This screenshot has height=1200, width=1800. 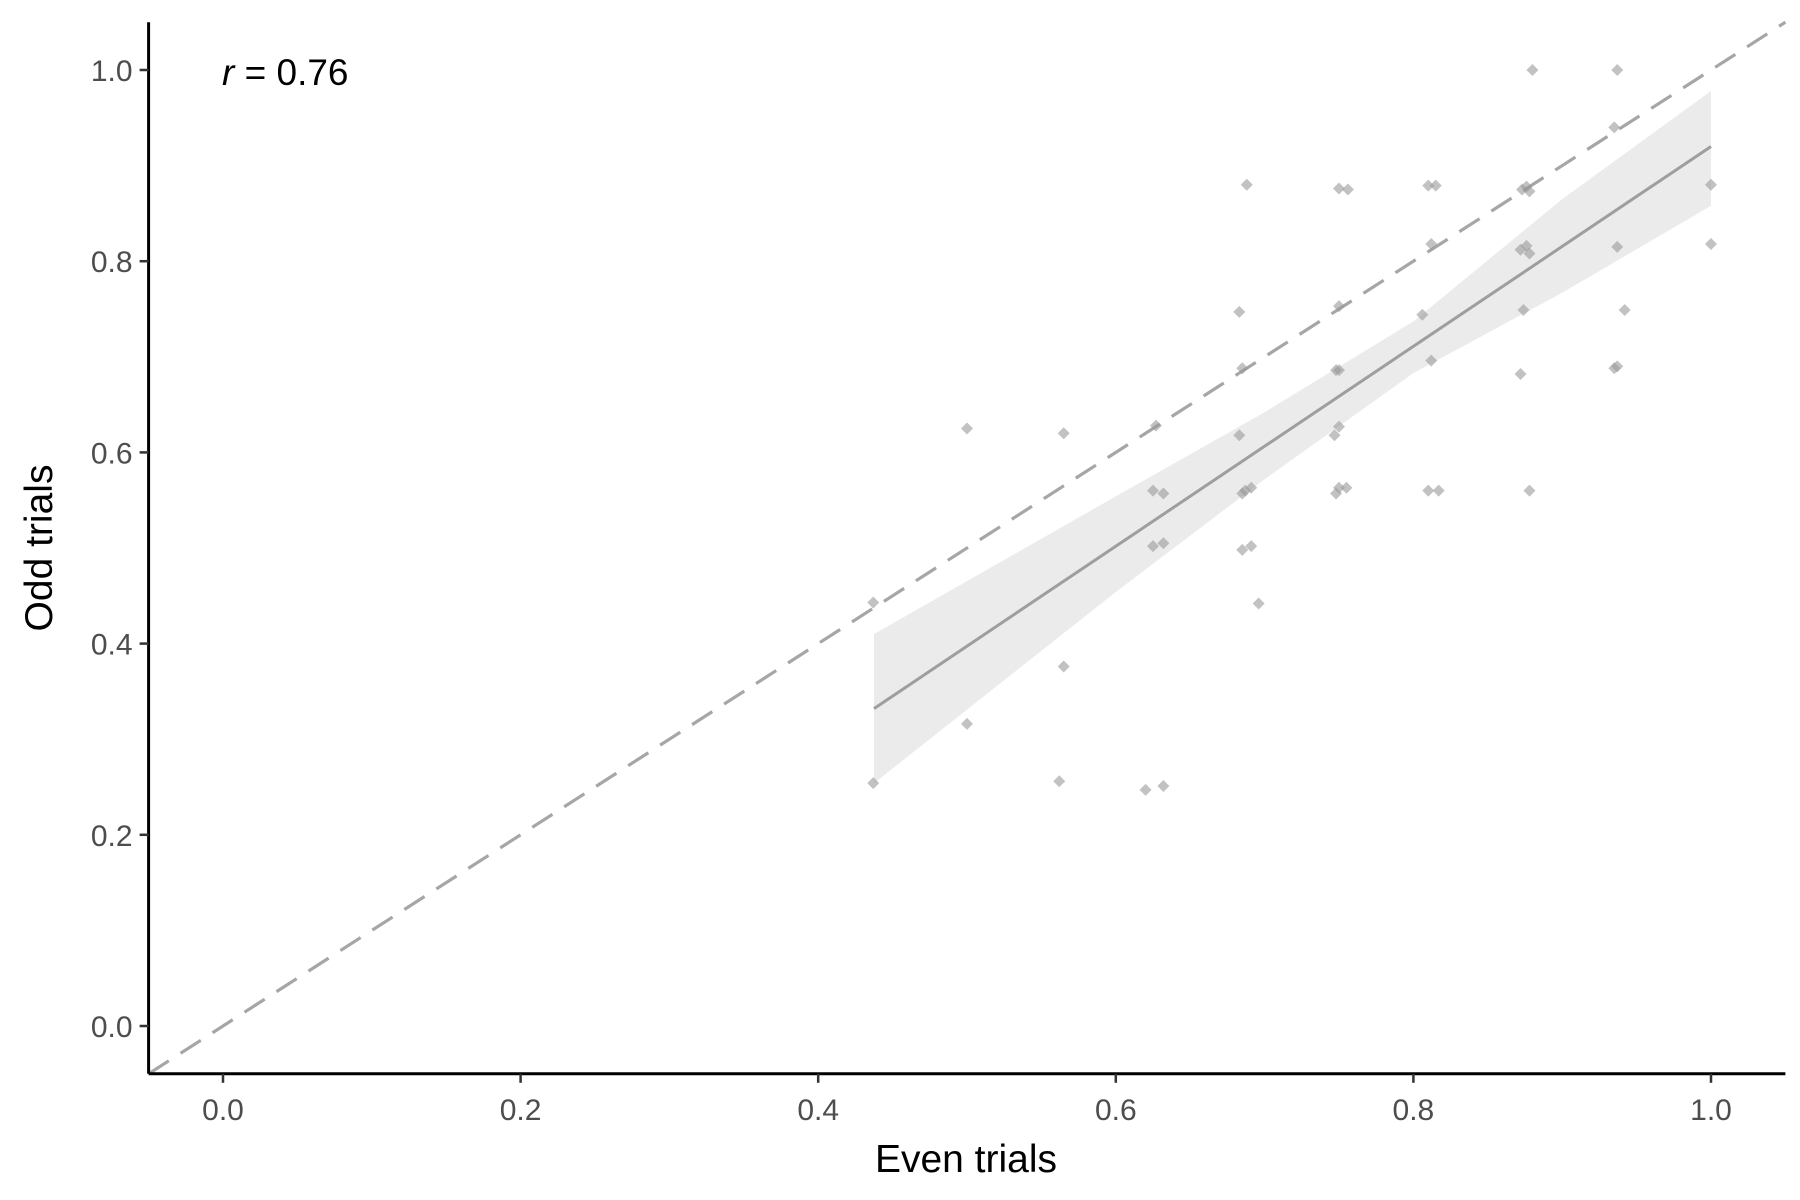 What do you see at coordinates (818, 1110) in the screenshot?
I see `x-tick-label: 0.4` at bounding box center [818, 1110].